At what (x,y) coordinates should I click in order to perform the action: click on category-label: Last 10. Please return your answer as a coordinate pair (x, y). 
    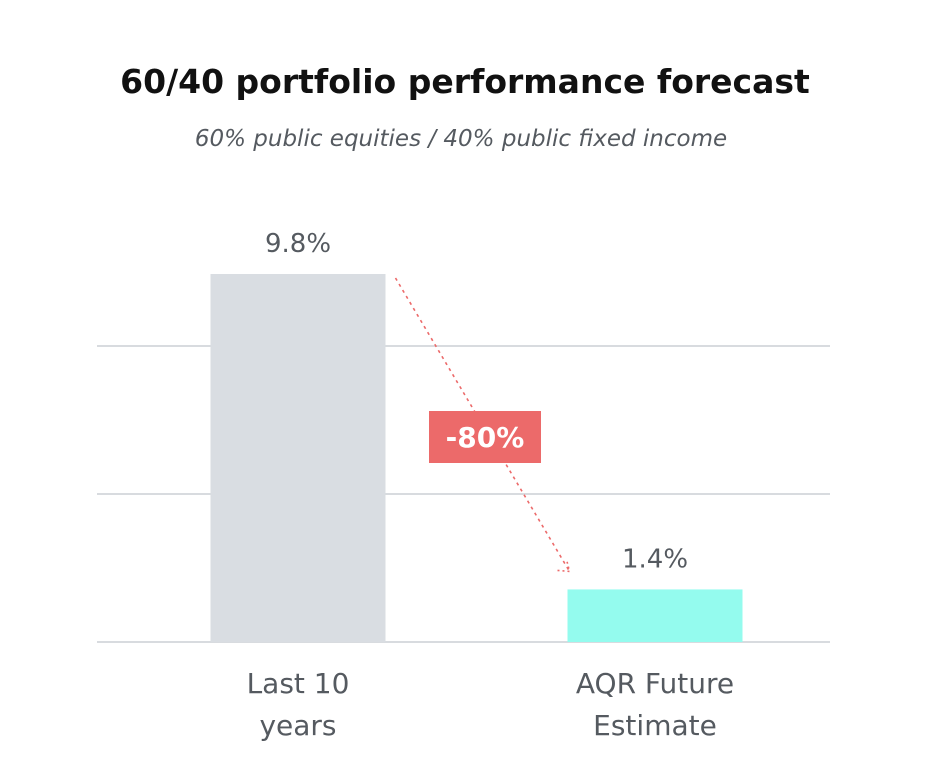
    Looking at the image, I should click on (298, 683).